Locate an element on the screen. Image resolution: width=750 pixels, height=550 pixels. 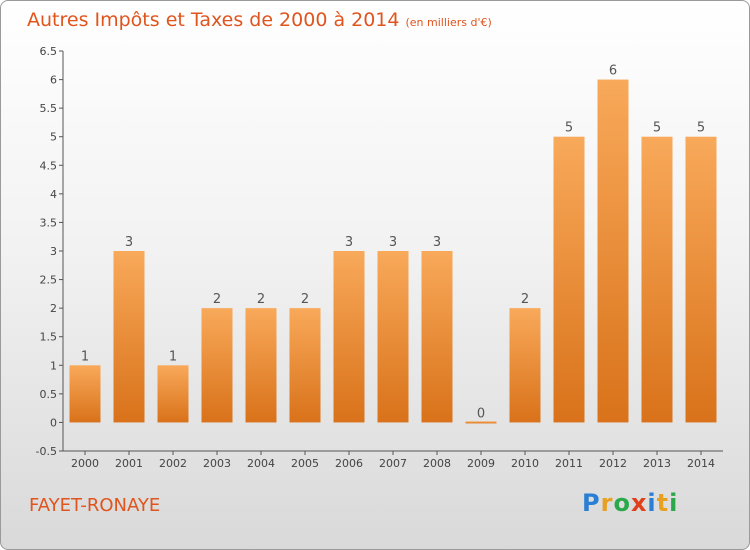
data-label: 6 is located at coordinates (613, 71).